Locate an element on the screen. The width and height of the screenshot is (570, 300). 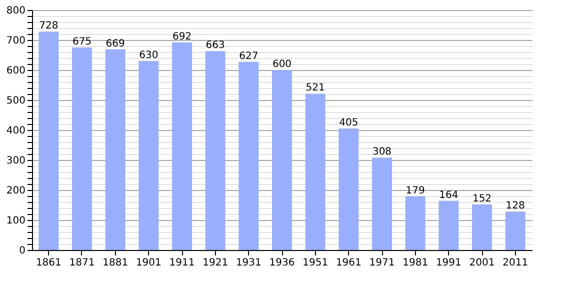
data-label: 663 is located at coordinates (215, 46).